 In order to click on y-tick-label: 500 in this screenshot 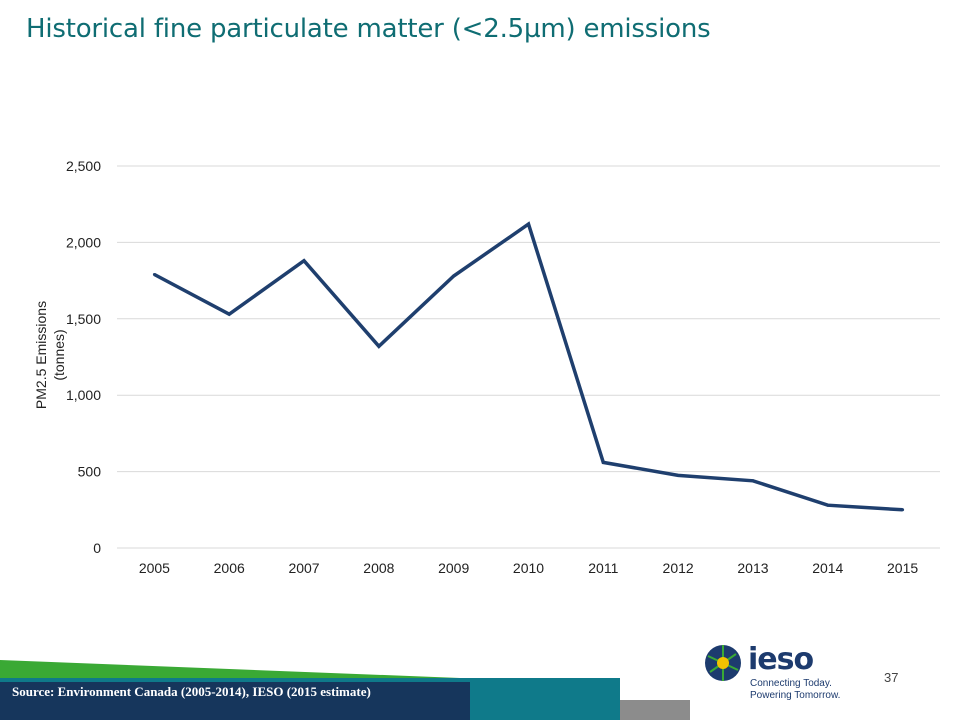, I will do `click(90, 472)`.